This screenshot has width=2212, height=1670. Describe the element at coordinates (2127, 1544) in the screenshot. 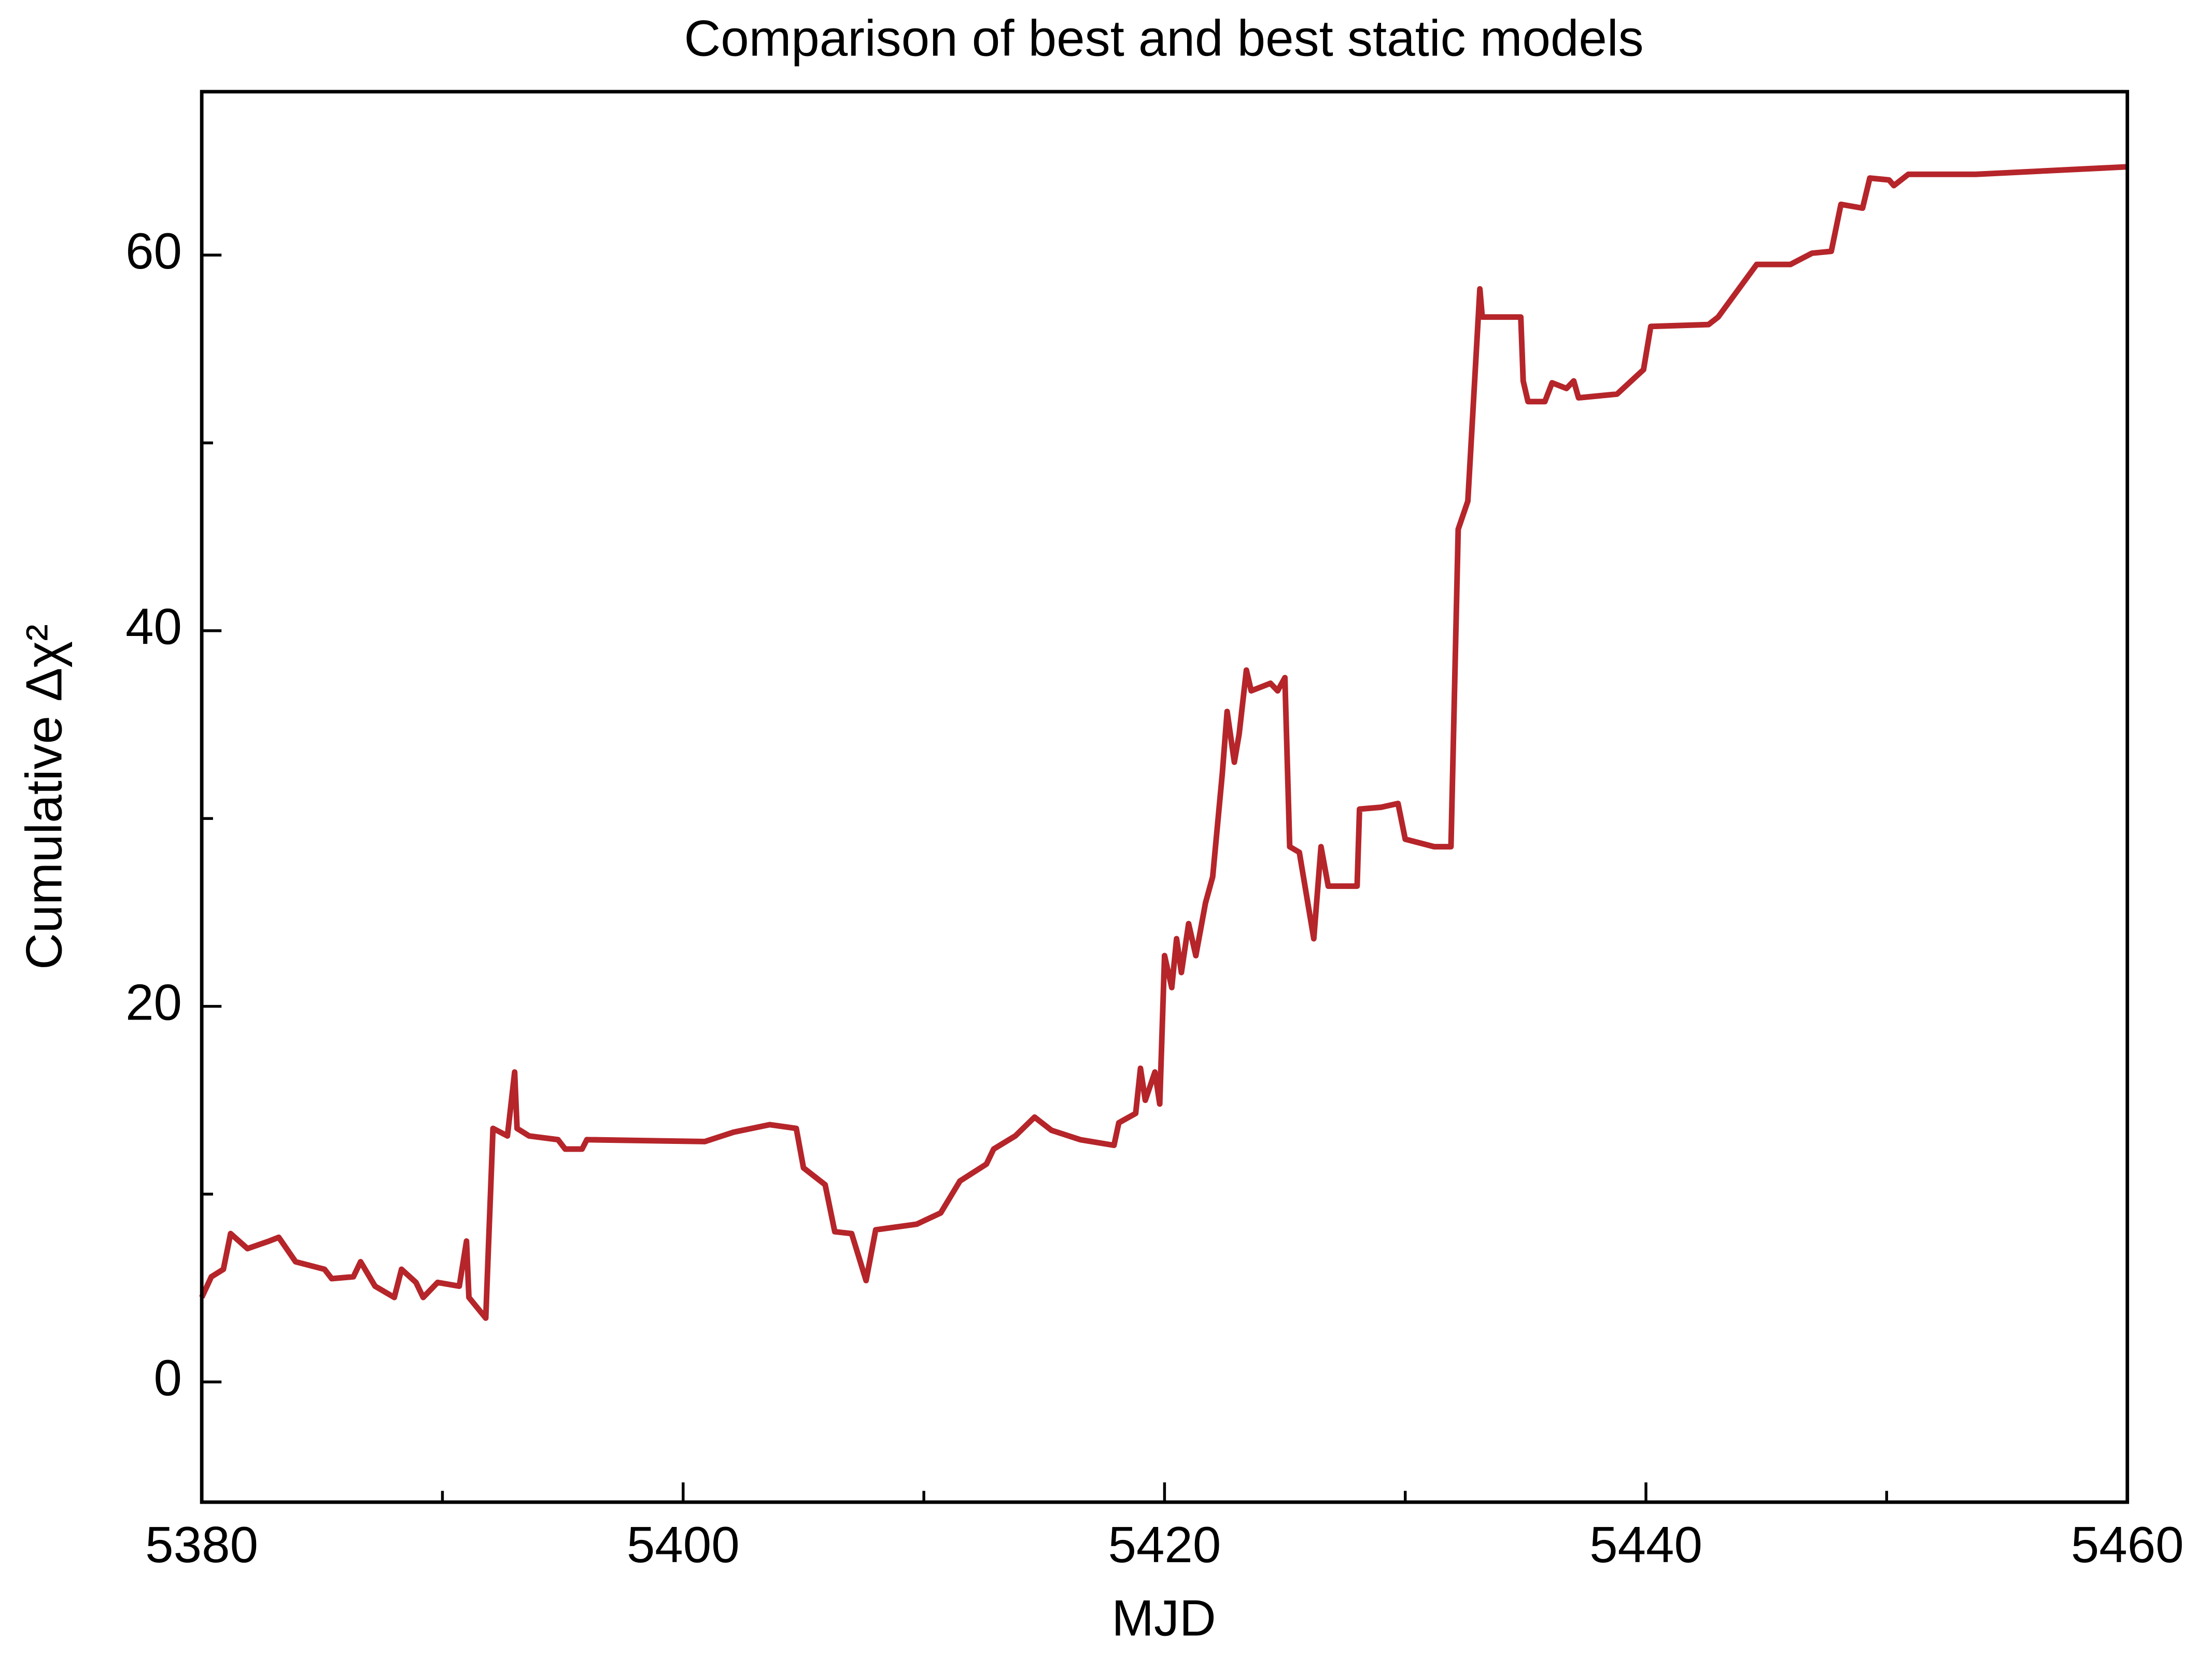

I see `x-tick-label: 5460` at that location.